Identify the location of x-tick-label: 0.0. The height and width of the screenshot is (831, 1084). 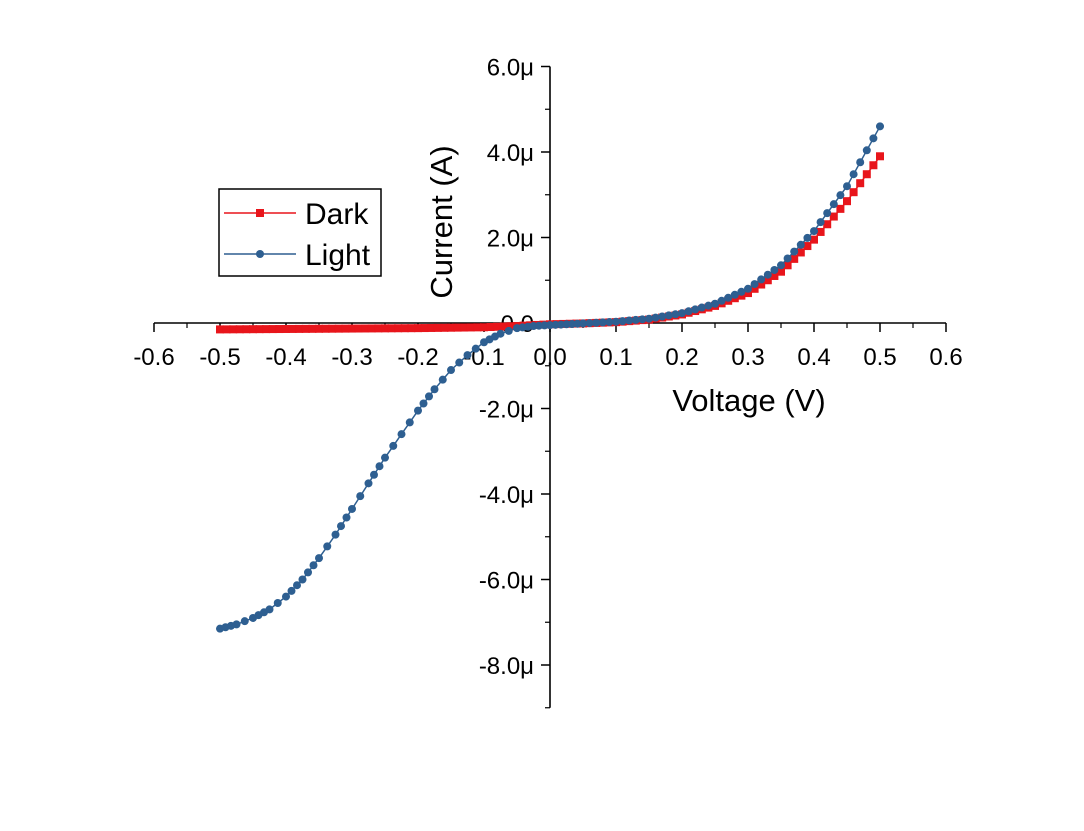
(549, 357).